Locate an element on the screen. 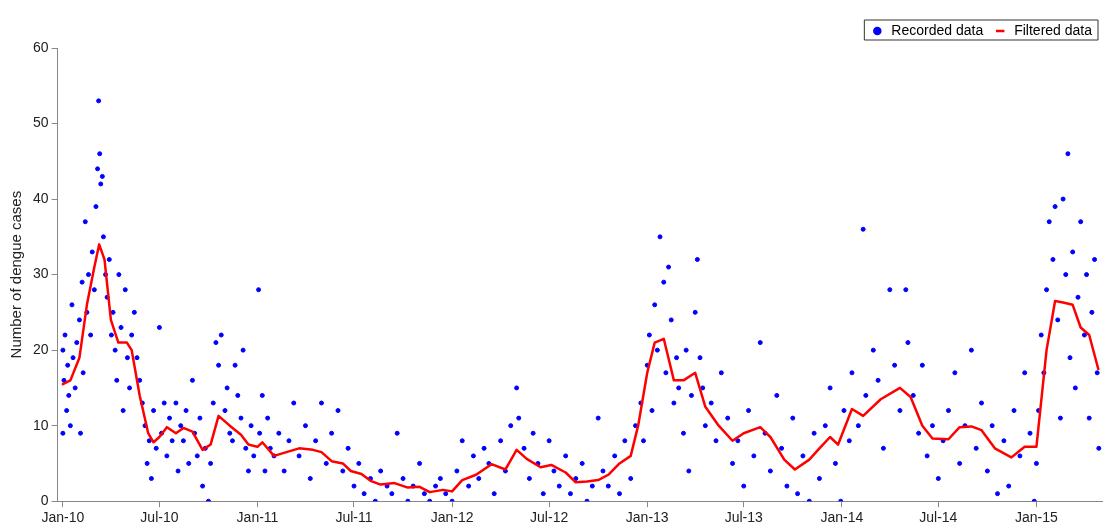  x-tick-label: Jul-11 is located at coordinates (354, 517).